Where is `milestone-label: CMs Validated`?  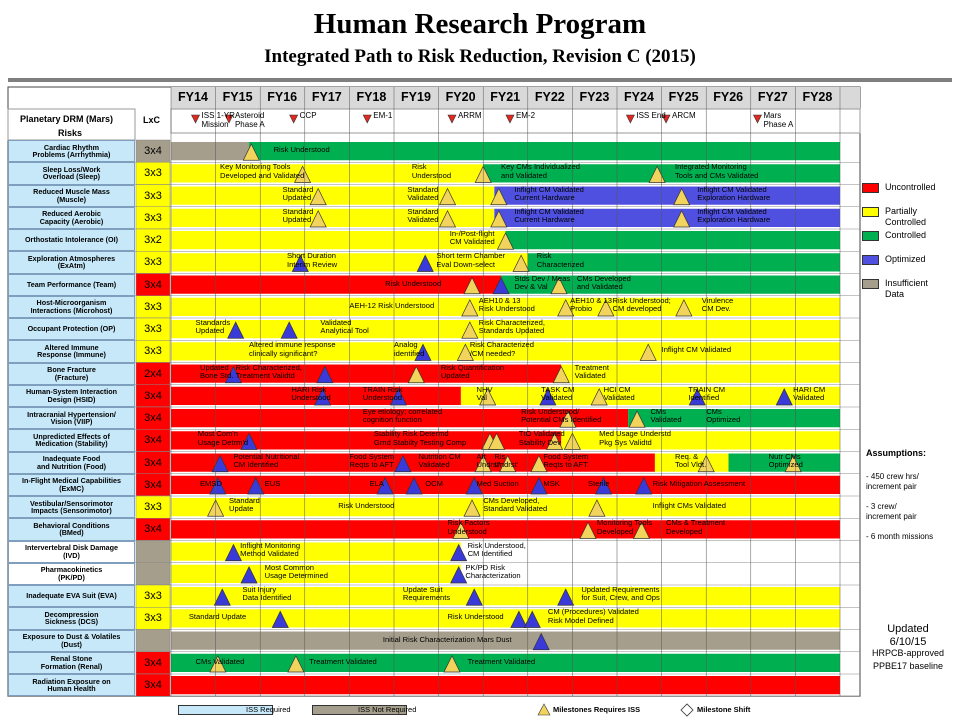
milestone-label: CMs Validated is located at coordinates (220, 661).